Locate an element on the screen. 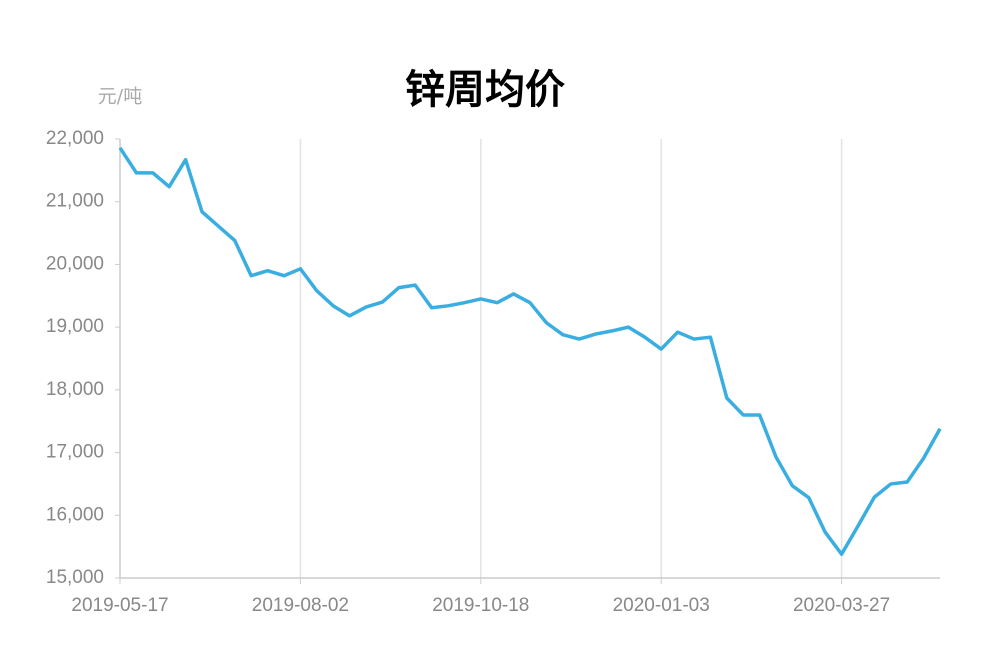 This screenshot has width=1000, height=660. y-tick-label: 19,000 is located at coordinates (75, 326).